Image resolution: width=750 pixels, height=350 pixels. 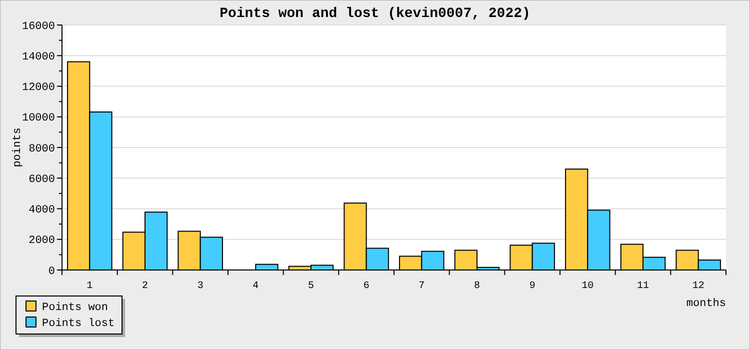 I want to click on x-tick-label: 9, so click(x=532, y=286).